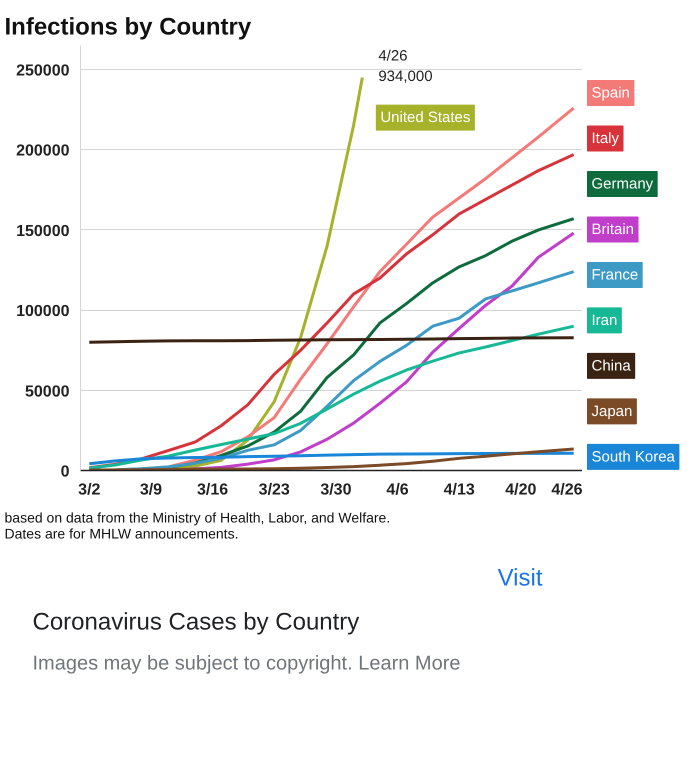 The width and height of the screenshot is (690, 778). Describe the element at coordinates (634, 457) in the screenshot. I see `series-label: South Korea` at that location.